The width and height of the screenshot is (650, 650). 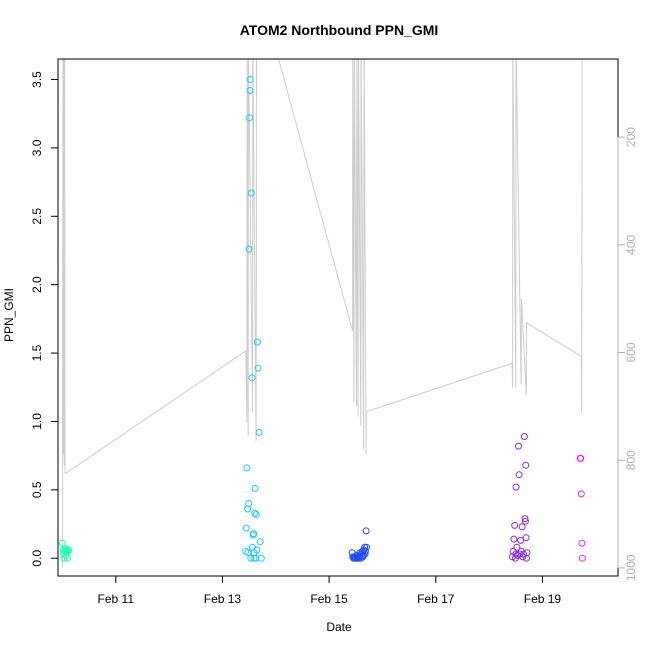 I want to click on x-axis-label: Date, so click(x=339, y=627).